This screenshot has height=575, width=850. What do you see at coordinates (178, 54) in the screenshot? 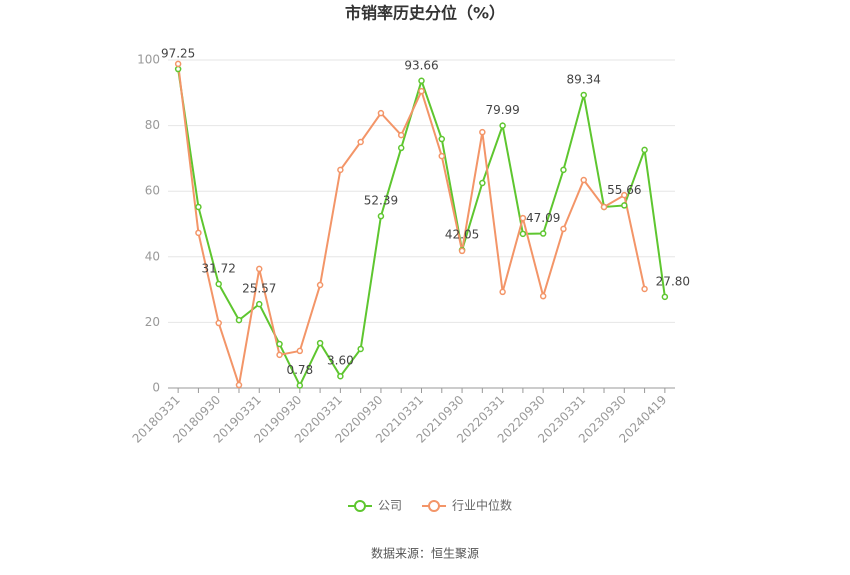
I see `data-label: 97.25` at bounding box center [178, 54].